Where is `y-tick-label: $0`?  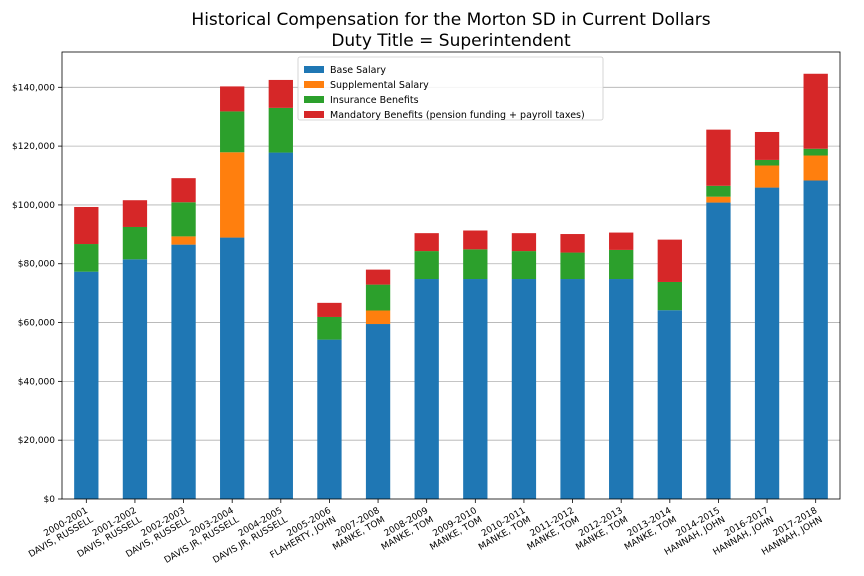 y-tick-label: $0 is located at coordinates (50, 500).